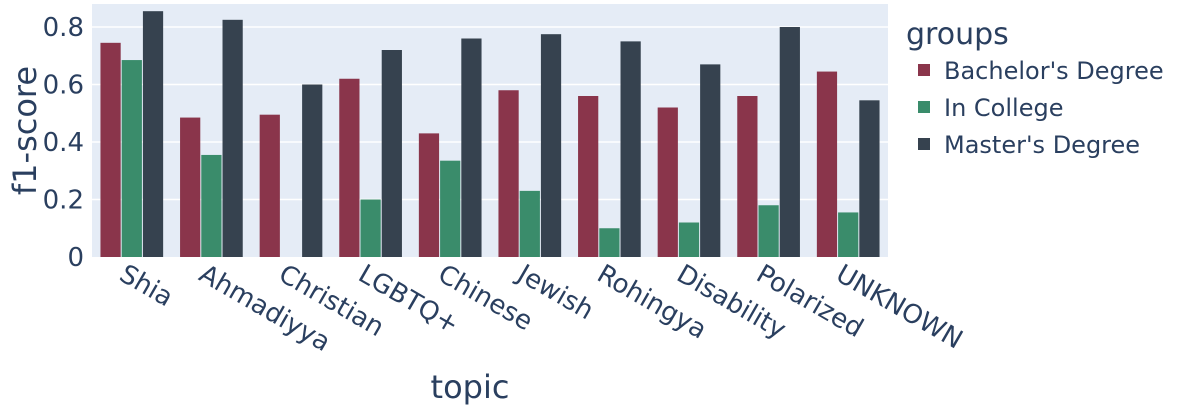  Describe the element at coordinates (1054, 71) in the screenshot. I see `legend-label: Bachelor's Degree` at that location.